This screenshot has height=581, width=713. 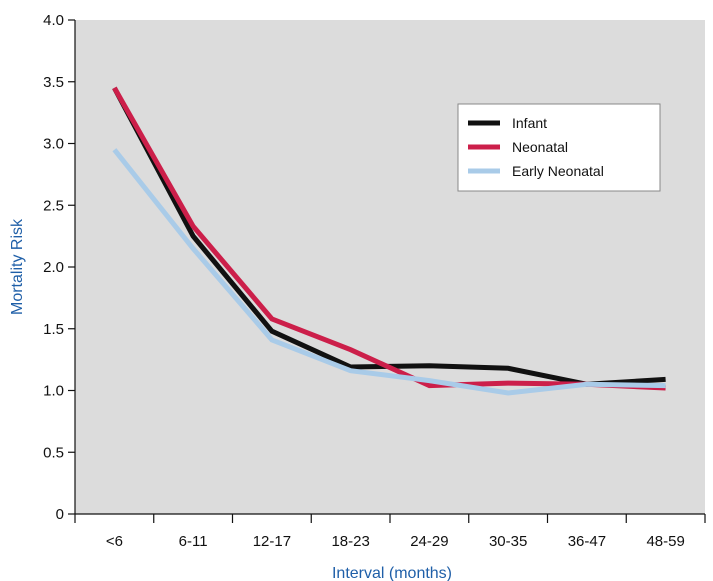 What do you see at coordinates (540, 147) in the screenshot?
I see `legend-label: Neonatal` at bounding box center [540, 147].